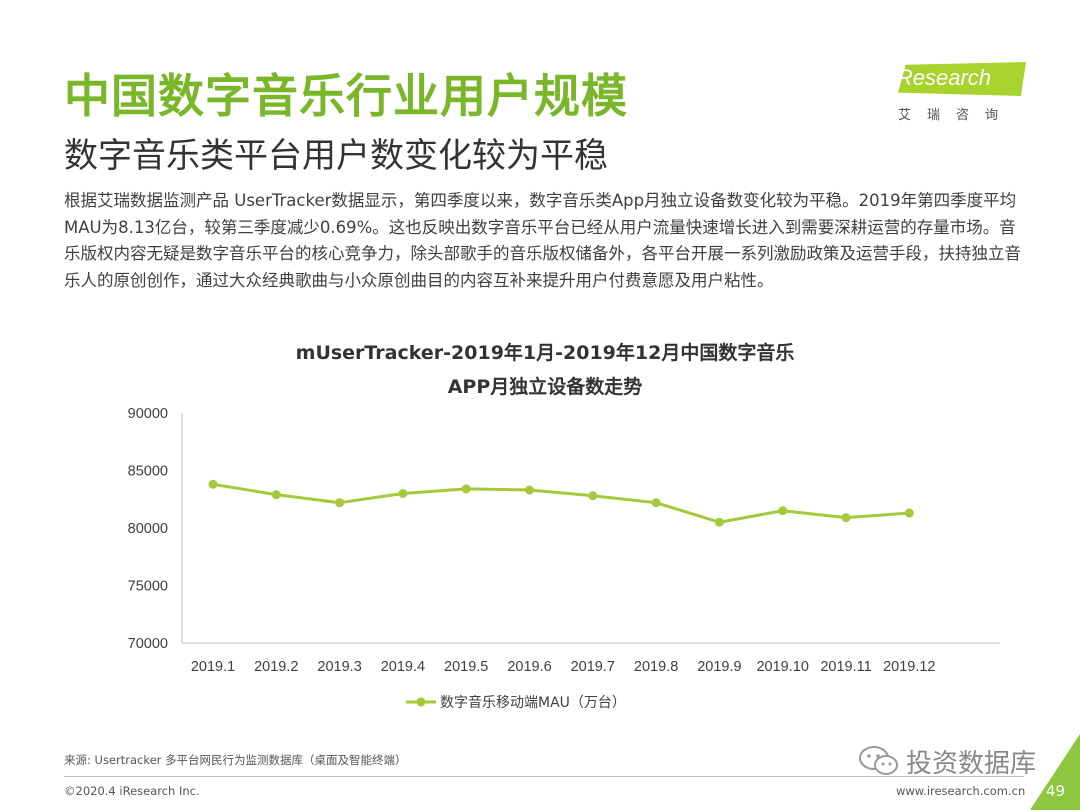  I want to click on logo-subtitle: 艾瑞咨询, so click(956, 115).